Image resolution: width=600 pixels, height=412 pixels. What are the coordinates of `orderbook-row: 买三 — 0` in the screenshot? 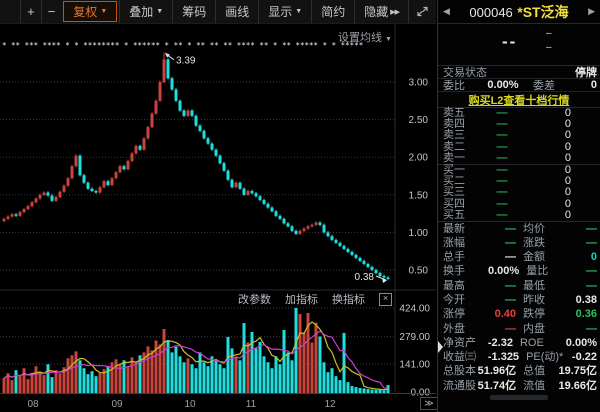 It's located at (519, 192).